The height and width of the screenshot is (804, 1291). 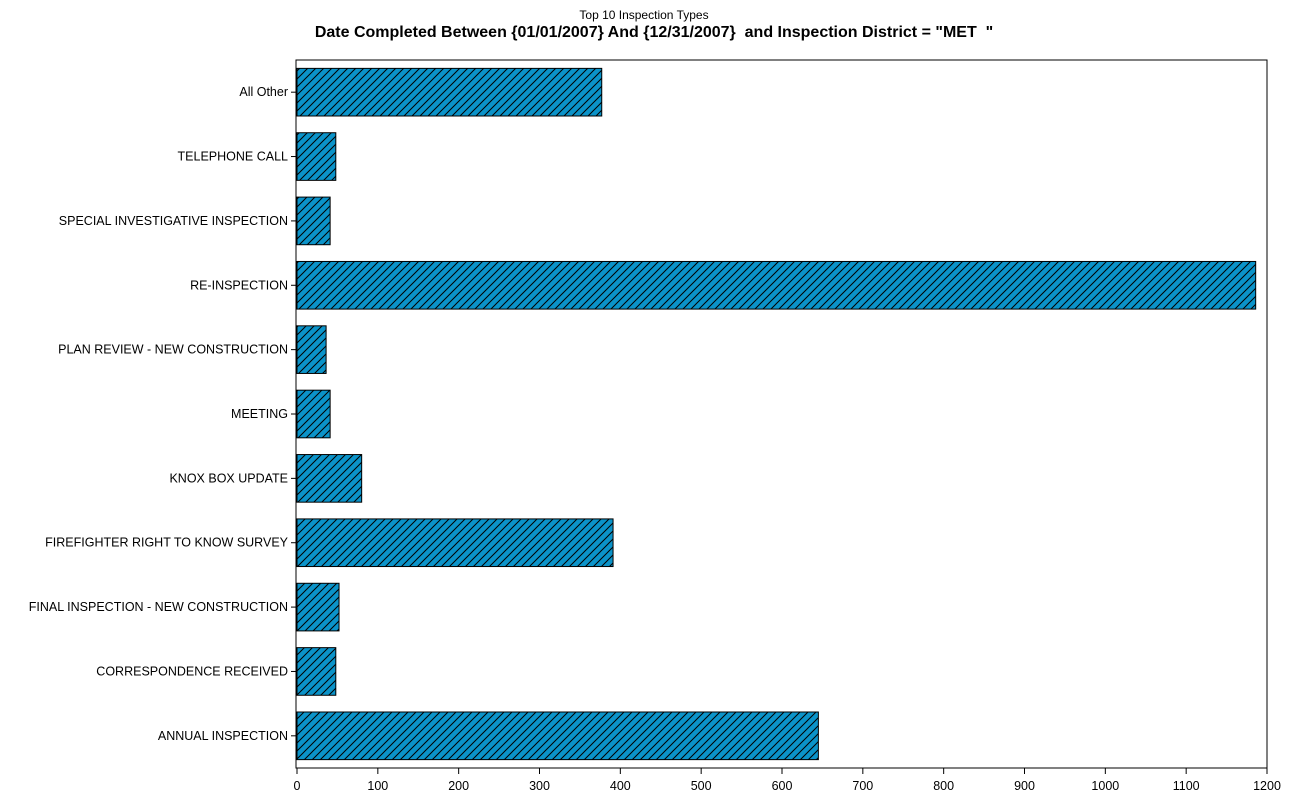 I want to click on x-tick-label-8: 800, so click(x=943, y=786).